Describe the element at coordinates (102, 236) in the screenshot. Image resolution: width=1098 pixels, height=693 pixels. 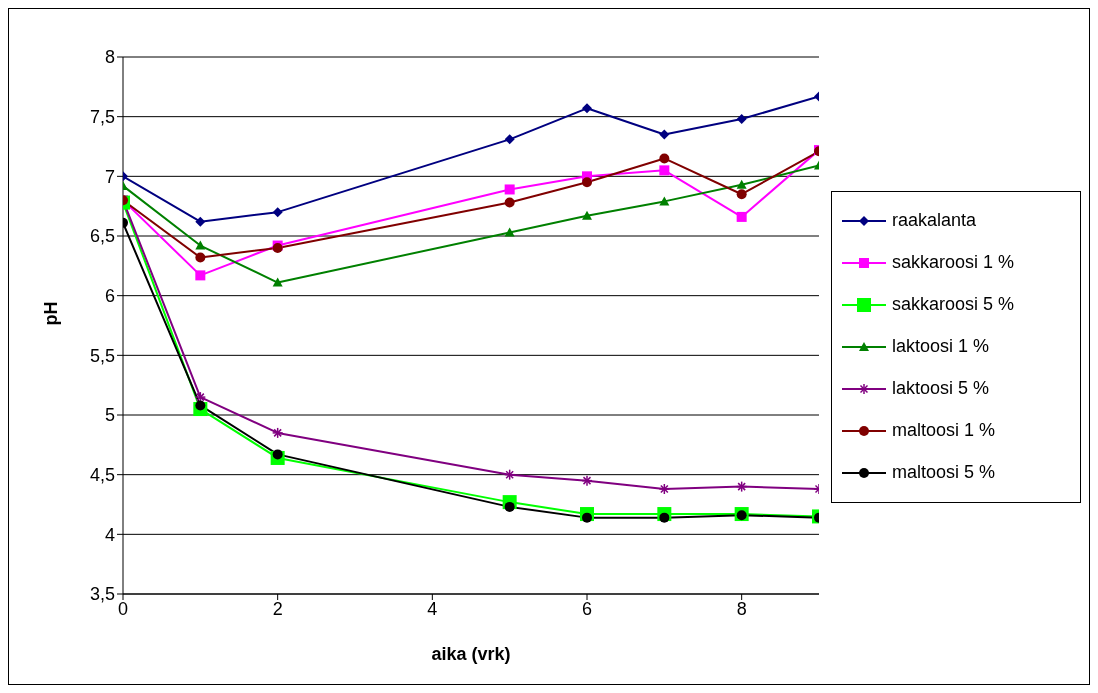
I see `y-tick-label: 6,5` at that location.